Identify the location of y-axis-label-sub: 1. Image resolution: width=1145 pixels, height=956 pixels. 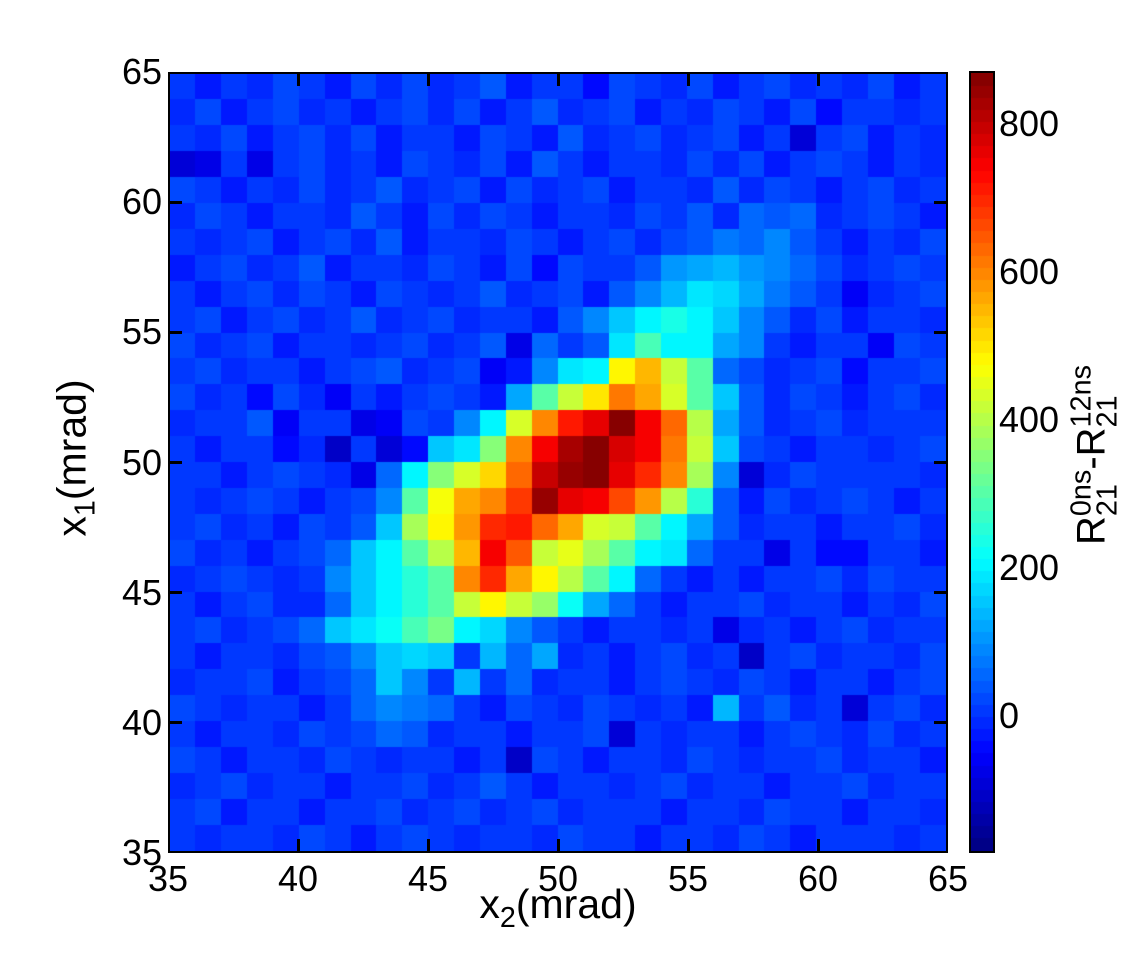
(85, 508).